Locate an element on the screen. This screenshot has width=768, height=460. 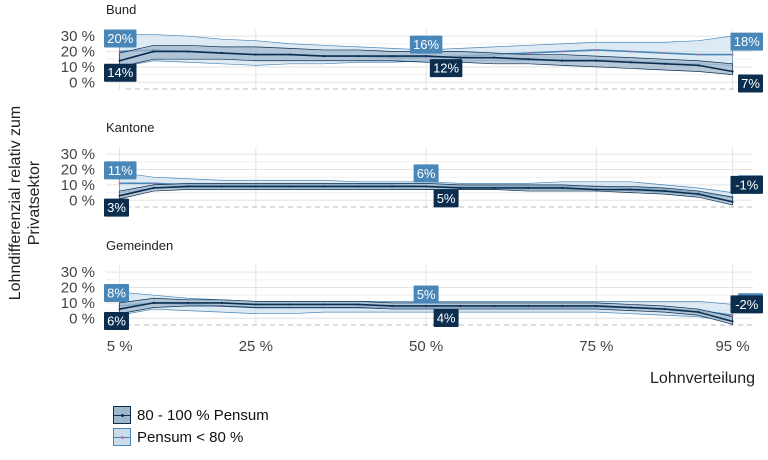
value-label-text: 11% is located at coordinates (120, 170).